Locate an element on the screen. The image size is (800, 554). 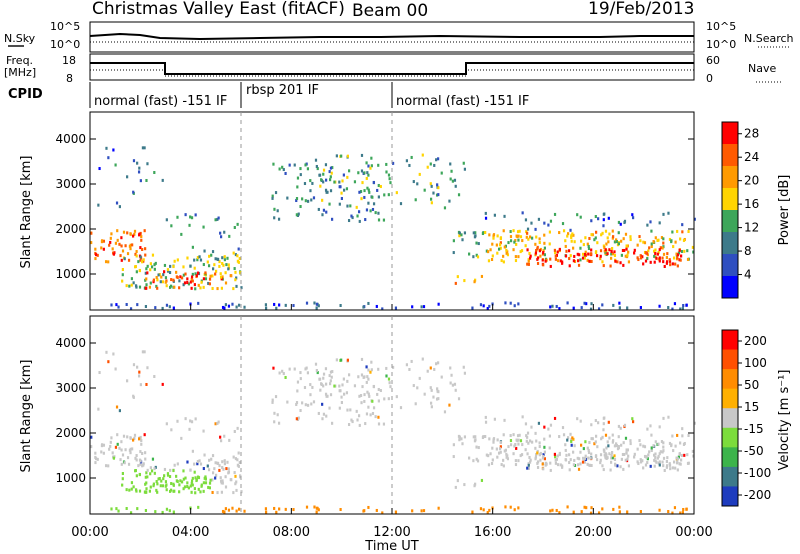
colorbar-tick-label: 24 is located at coordinates (751, 157).